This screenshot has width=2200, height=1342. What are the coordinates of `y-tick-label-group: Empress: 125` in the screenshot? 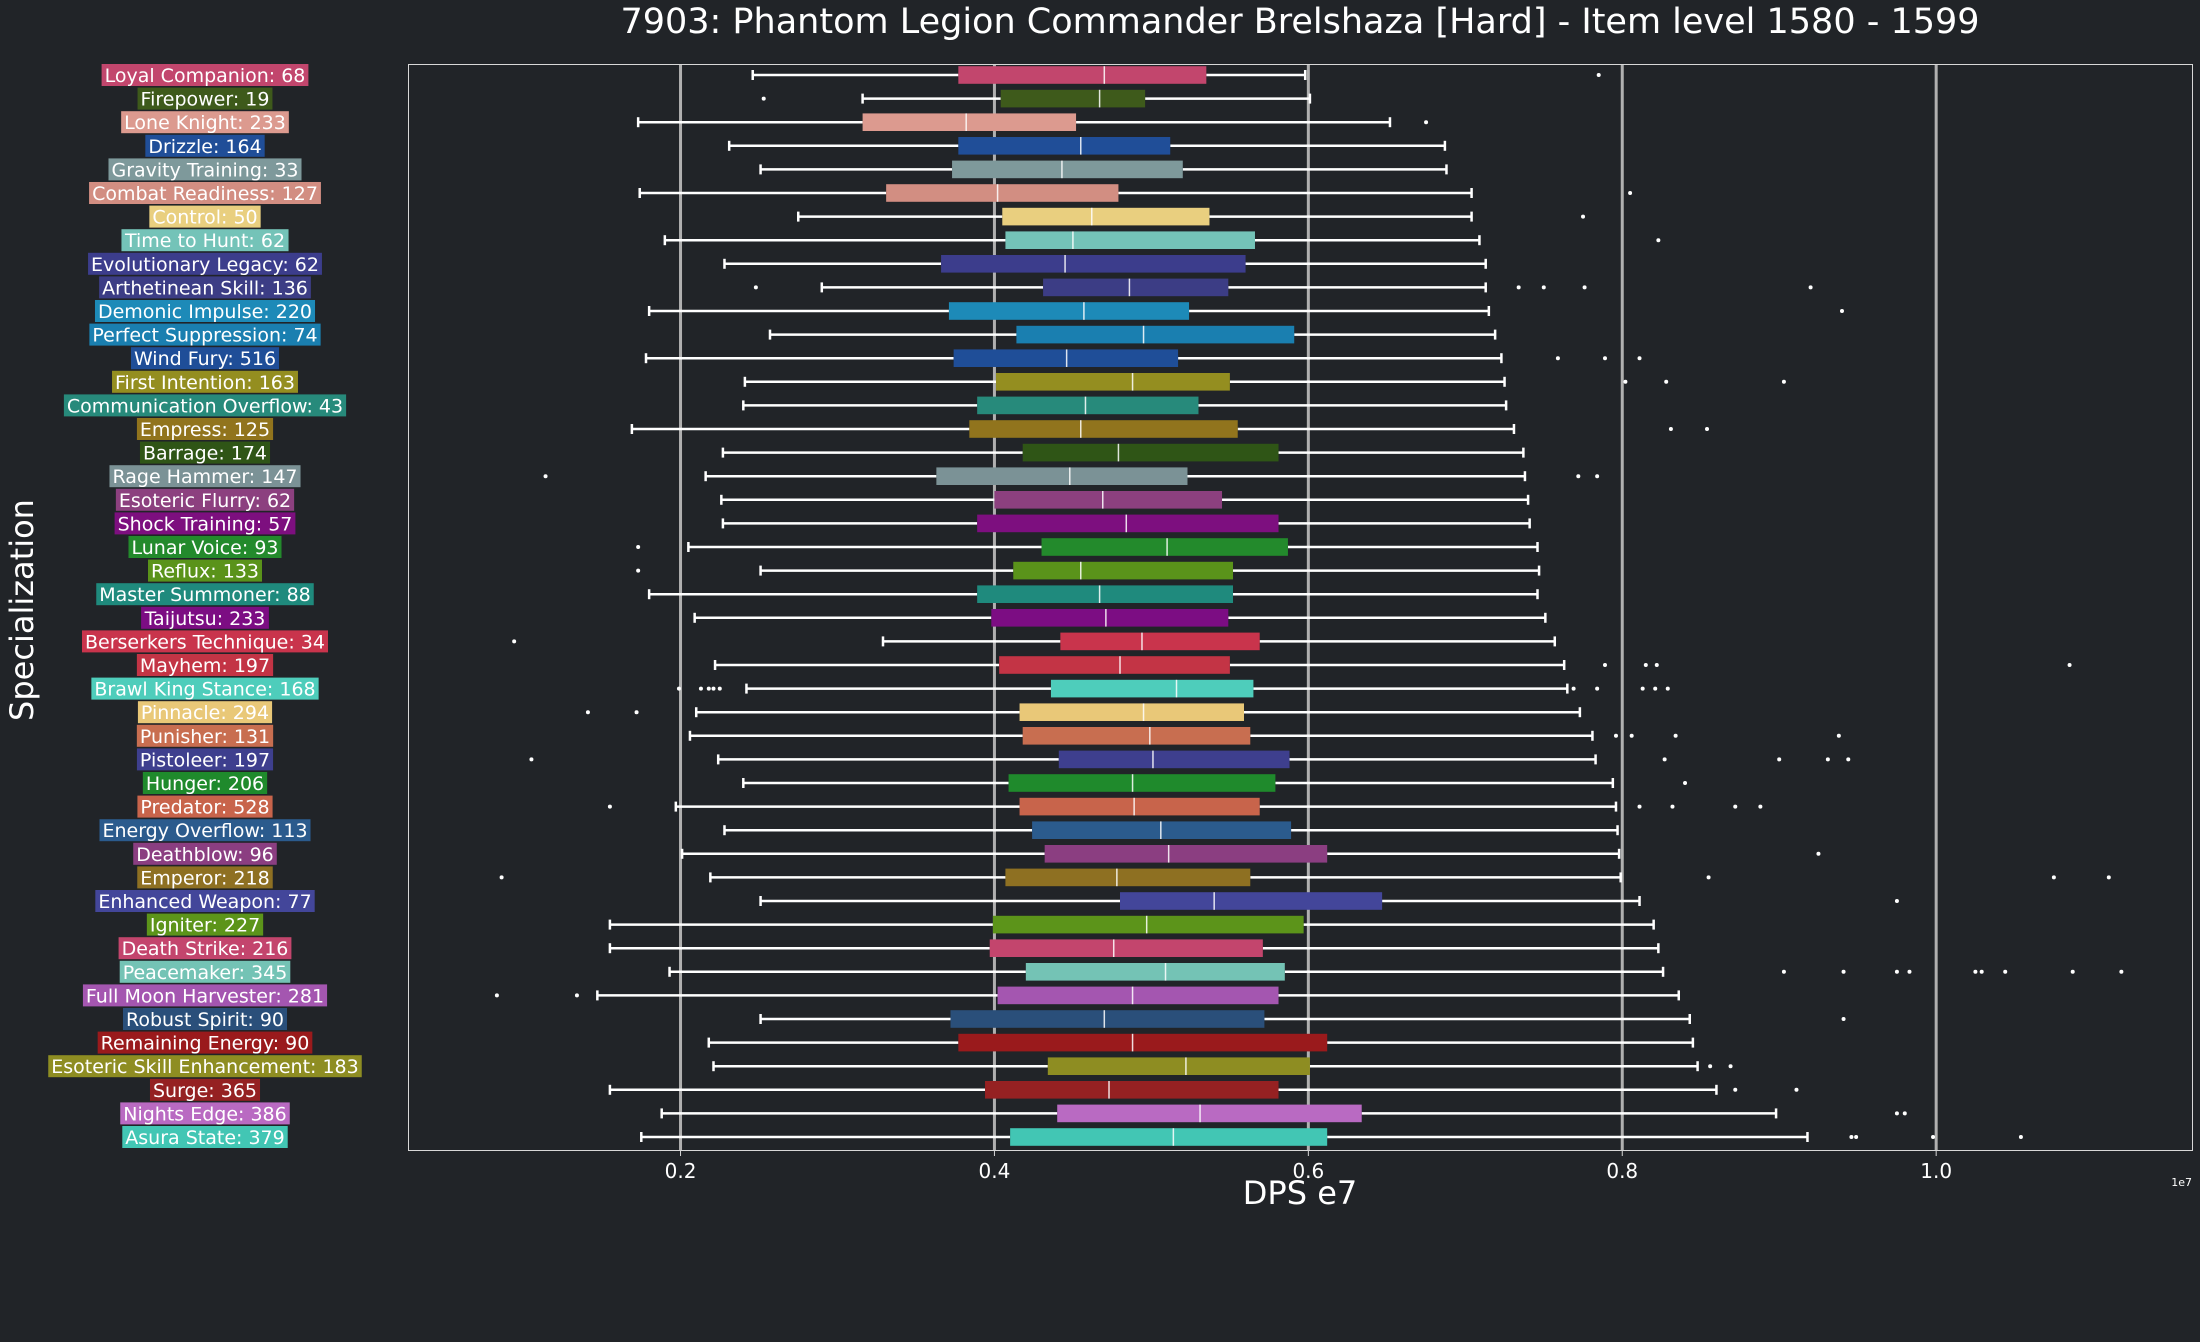 It's located at (205, 429).